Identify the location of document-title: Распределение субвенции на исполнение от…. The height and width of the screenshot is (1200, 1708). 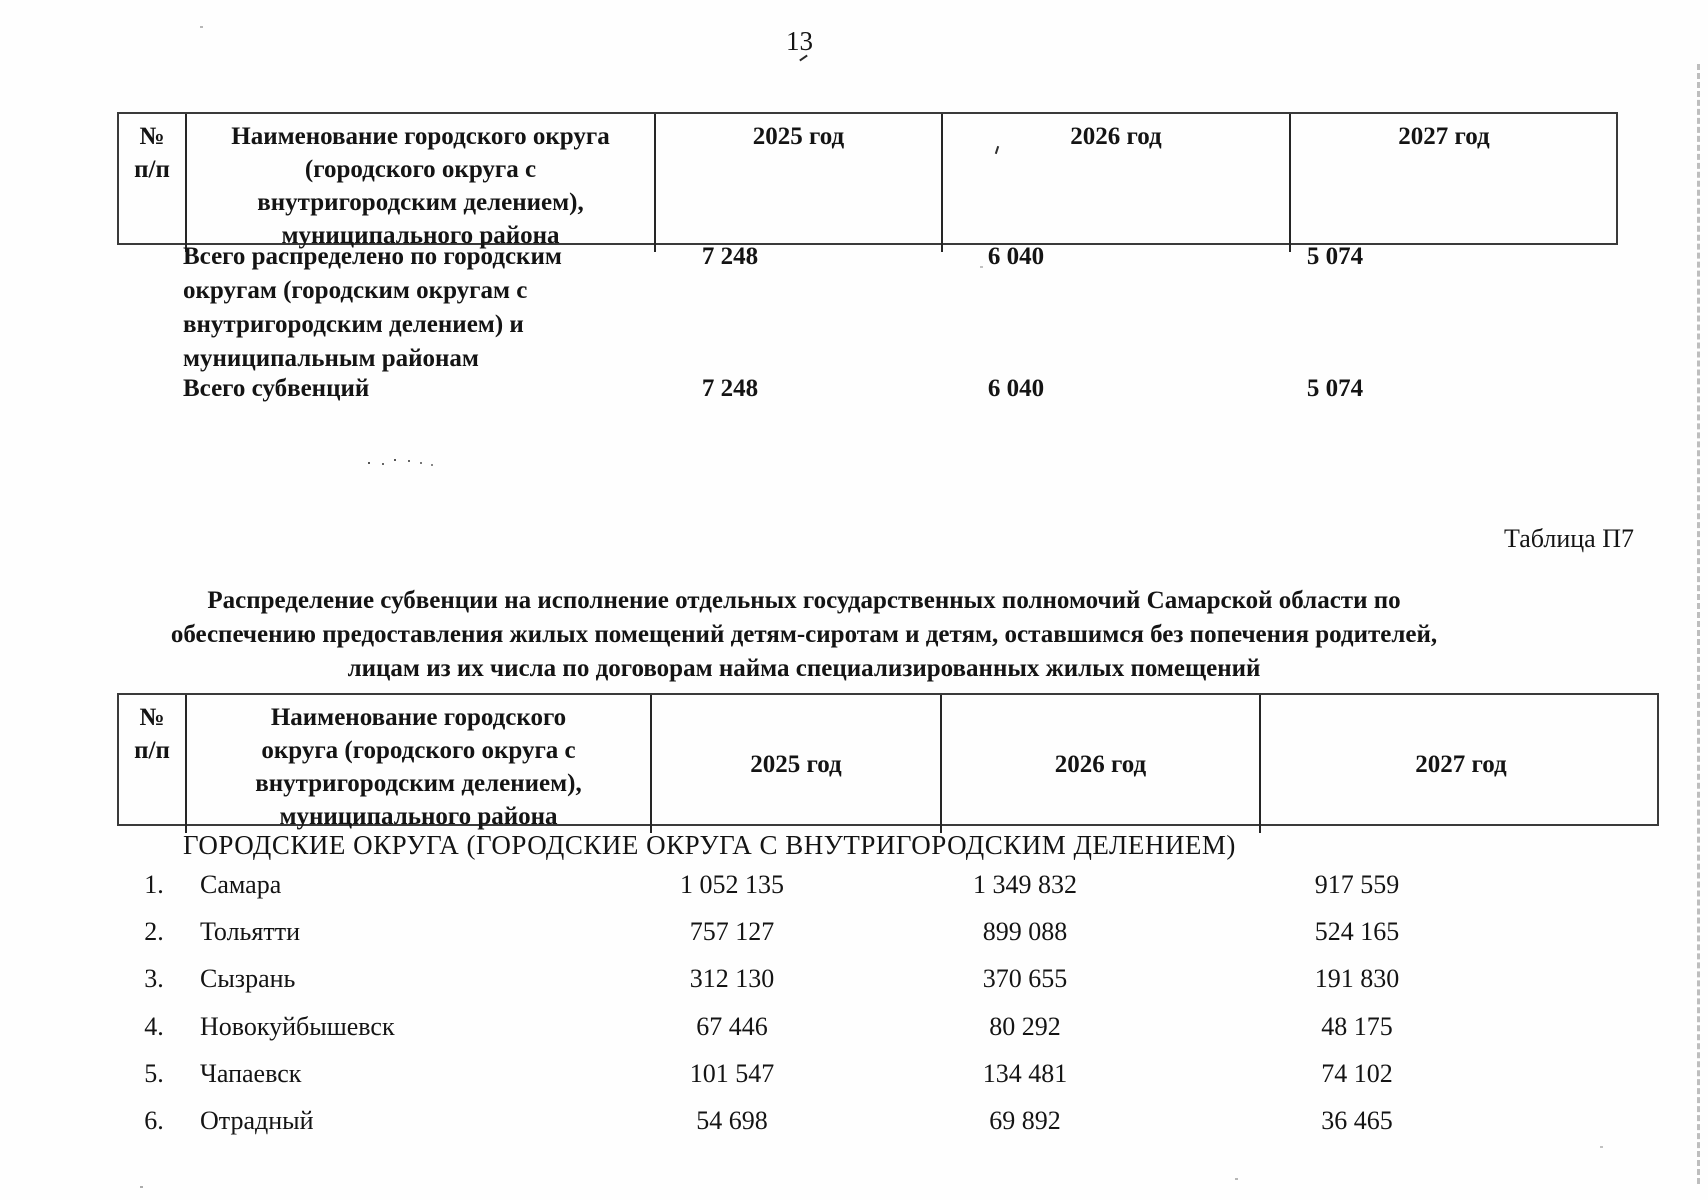
(804, 634).